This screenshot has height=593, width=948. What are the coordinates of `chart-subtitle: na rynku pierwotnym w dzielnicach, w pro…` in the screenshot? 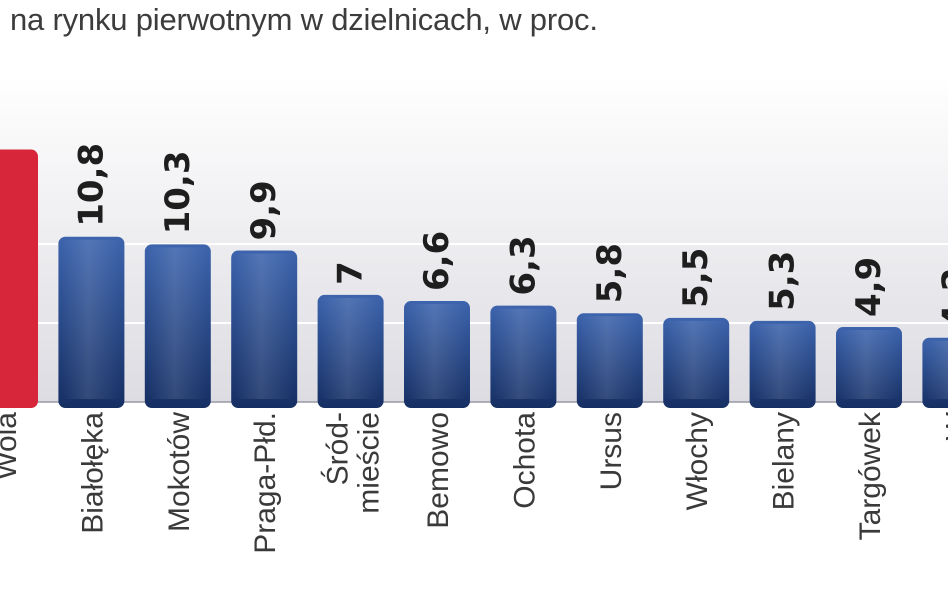 It's located at (304, 19).